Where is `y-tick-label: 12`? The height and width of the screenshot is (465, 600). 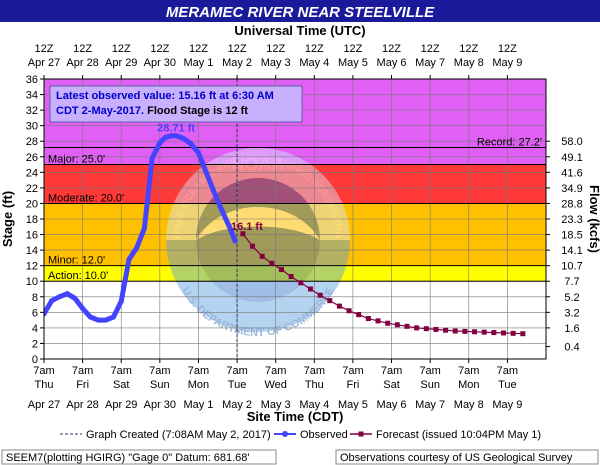 y-tick-label: 12 is located at coordinates (32, 267).